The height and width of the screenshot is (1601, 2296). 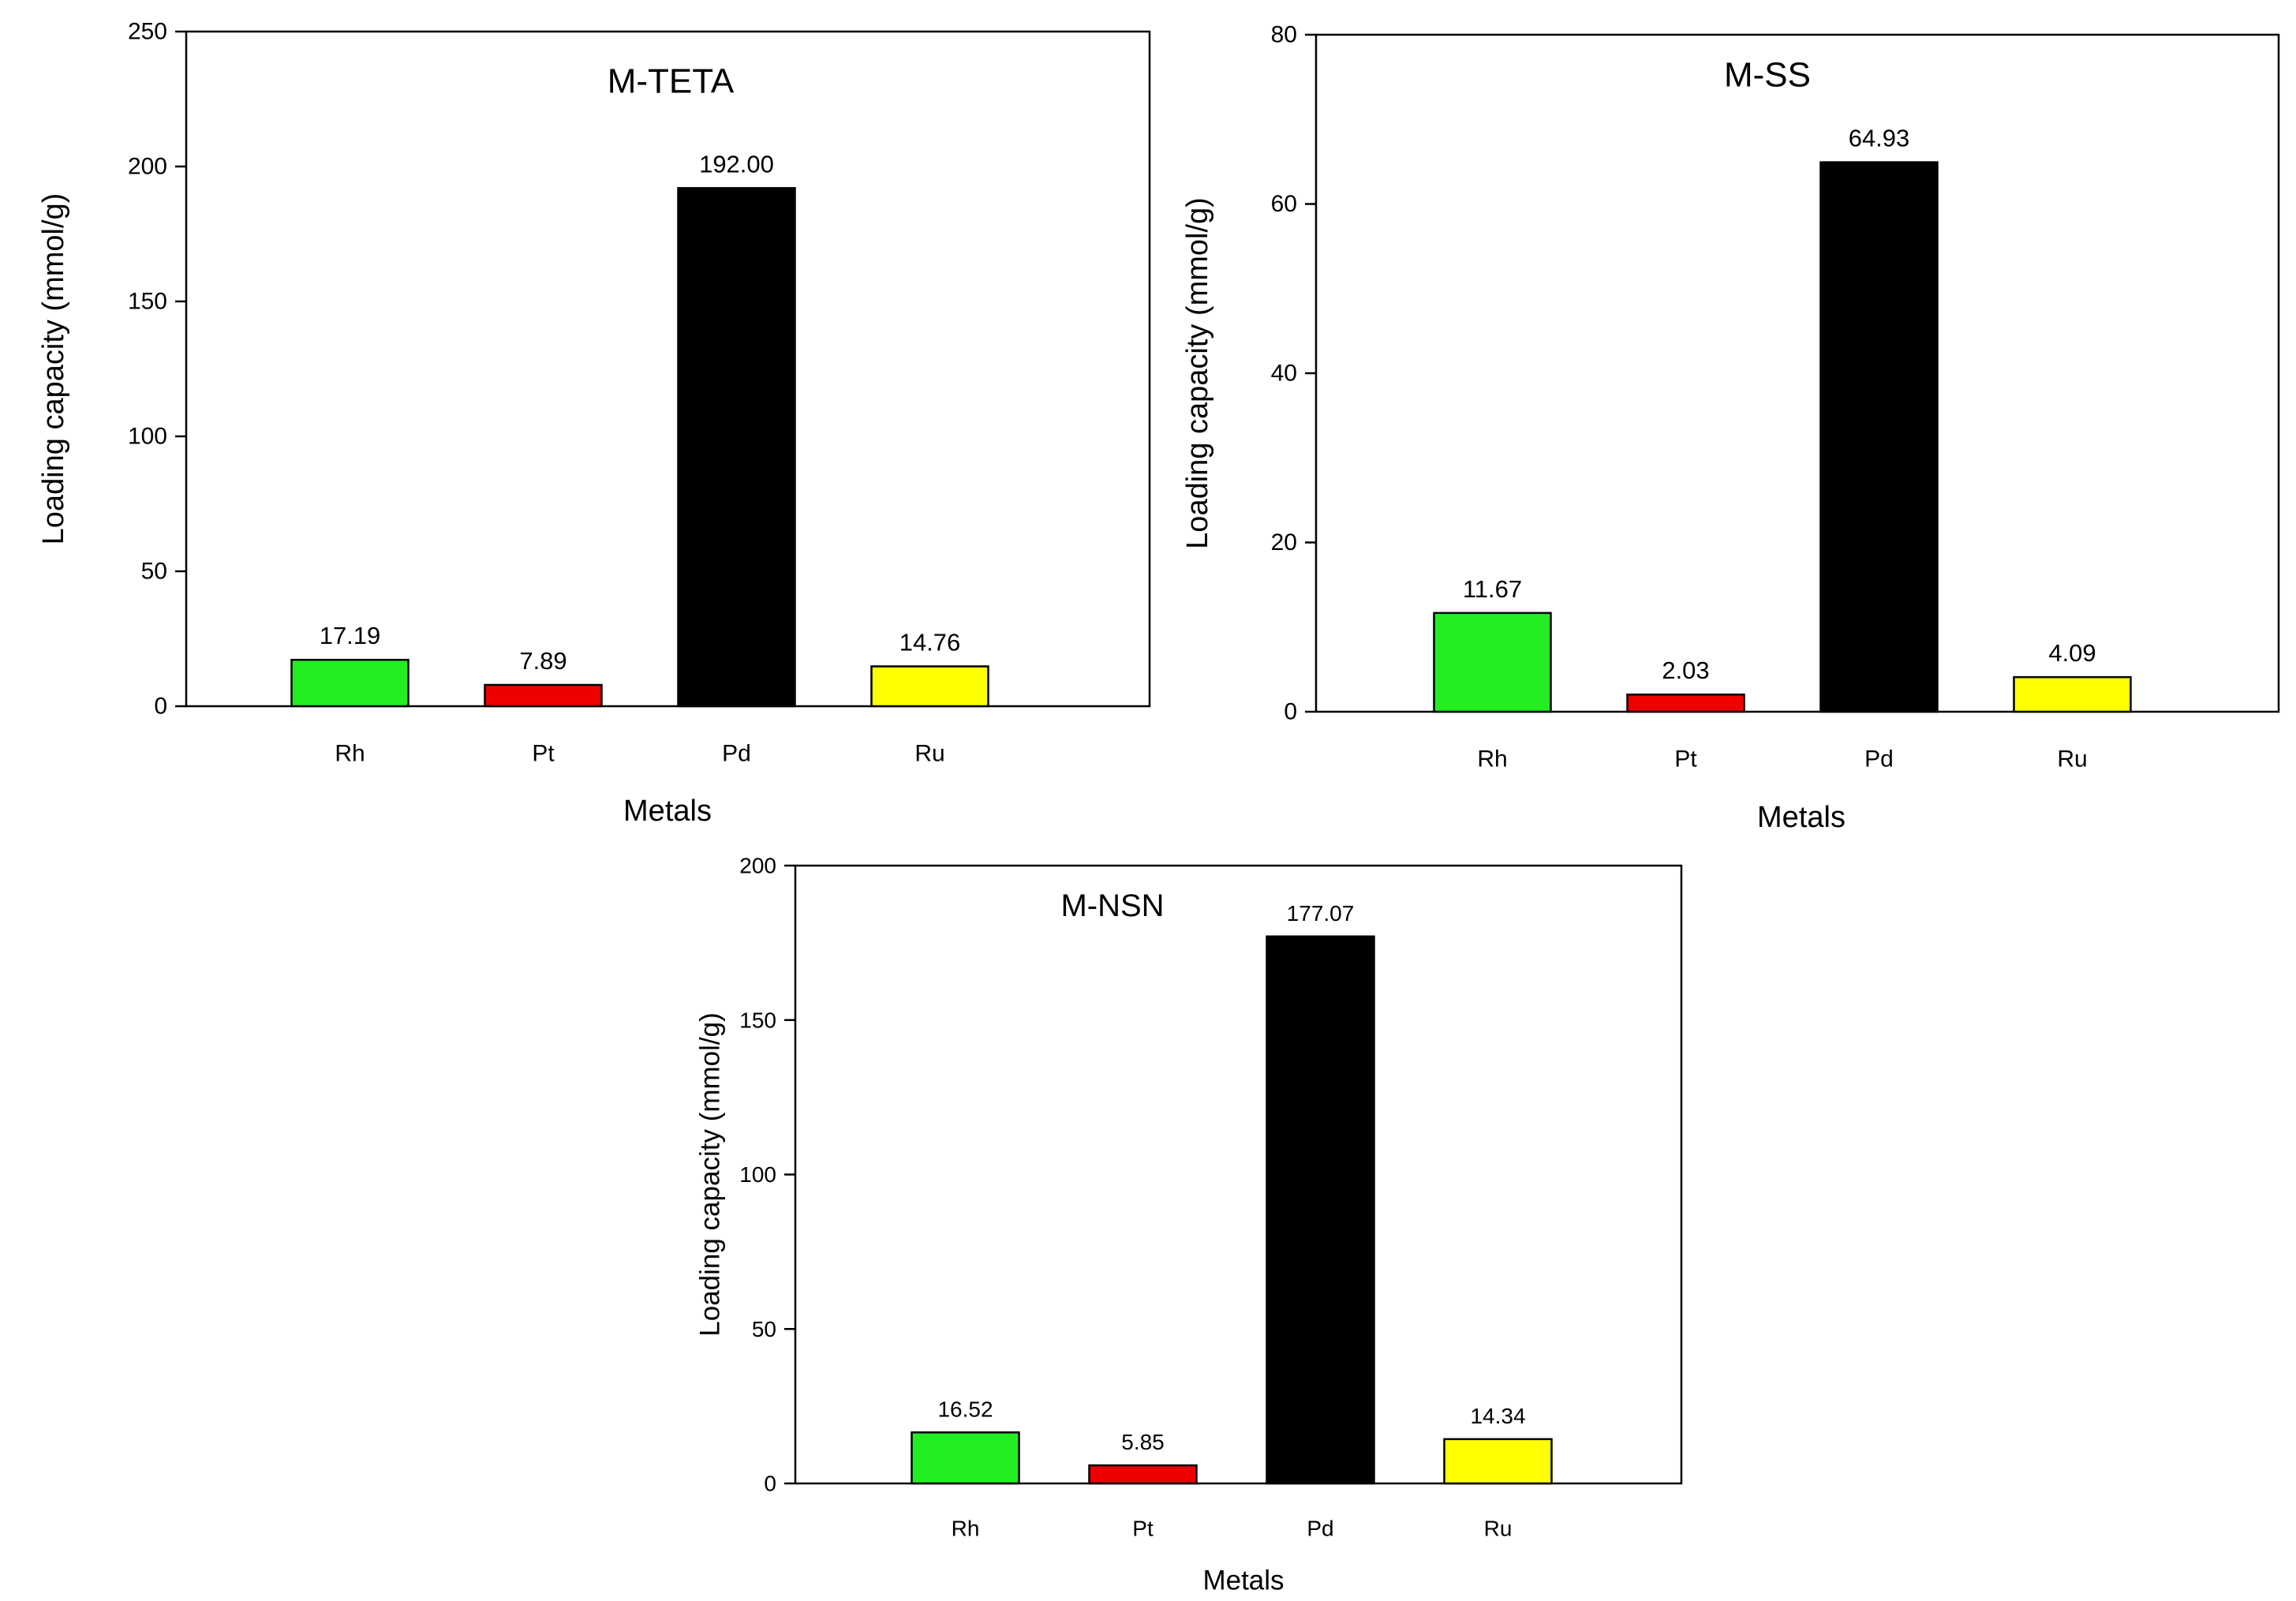 I want to click on y-axis-label-m-teta: Loading capacity (mmol/g), so click(x=53, y=369).